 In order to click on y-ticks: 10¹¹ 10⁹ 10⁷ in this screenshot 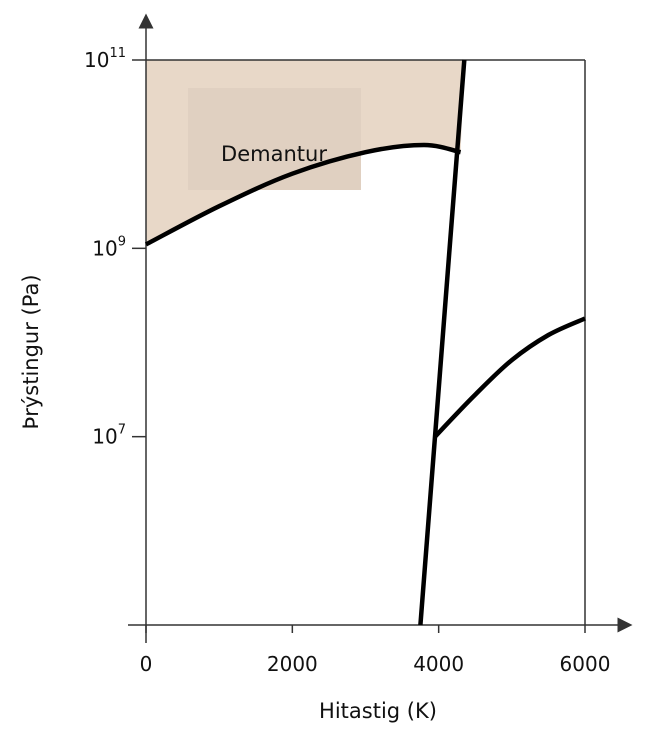, I will do `click(115, 247)`.